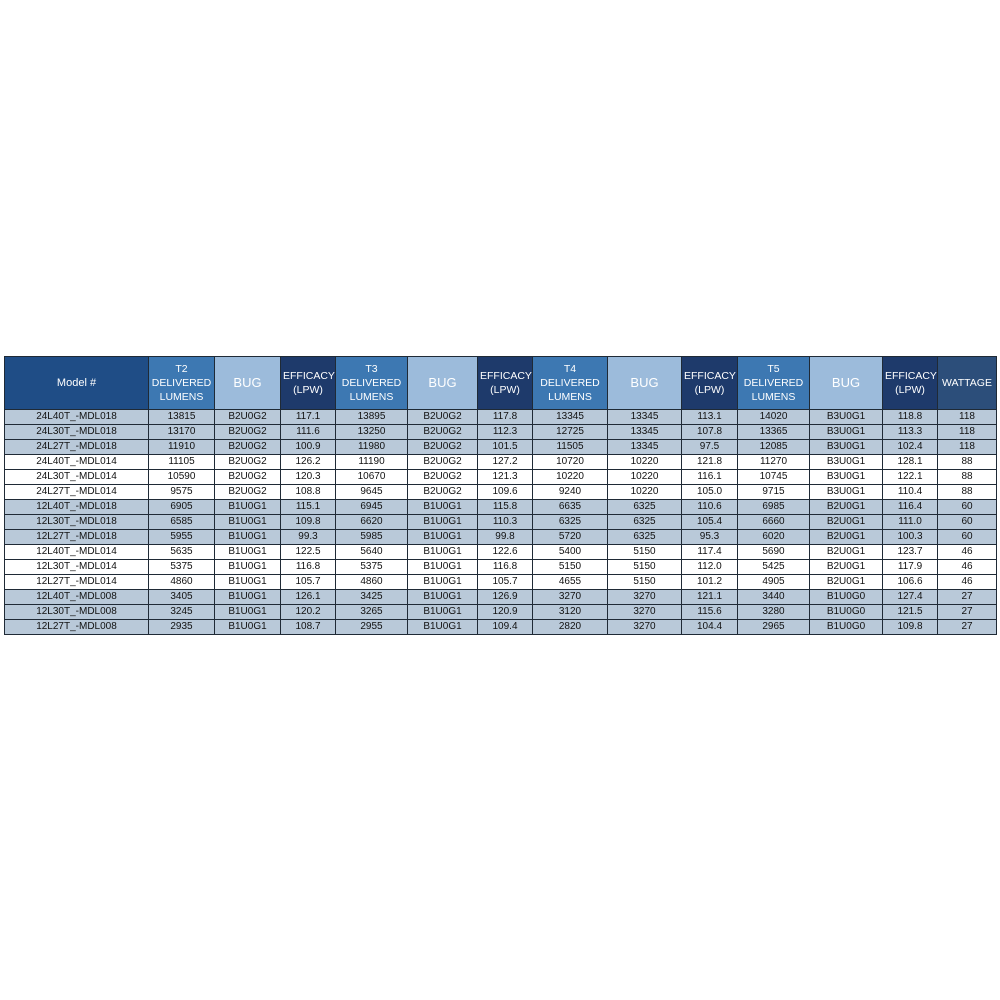  What do you see at coordinates (308, 417) in the screenshot?
I see `cell-t2-efficacy: 117.1` at bounding box center [308, 417].